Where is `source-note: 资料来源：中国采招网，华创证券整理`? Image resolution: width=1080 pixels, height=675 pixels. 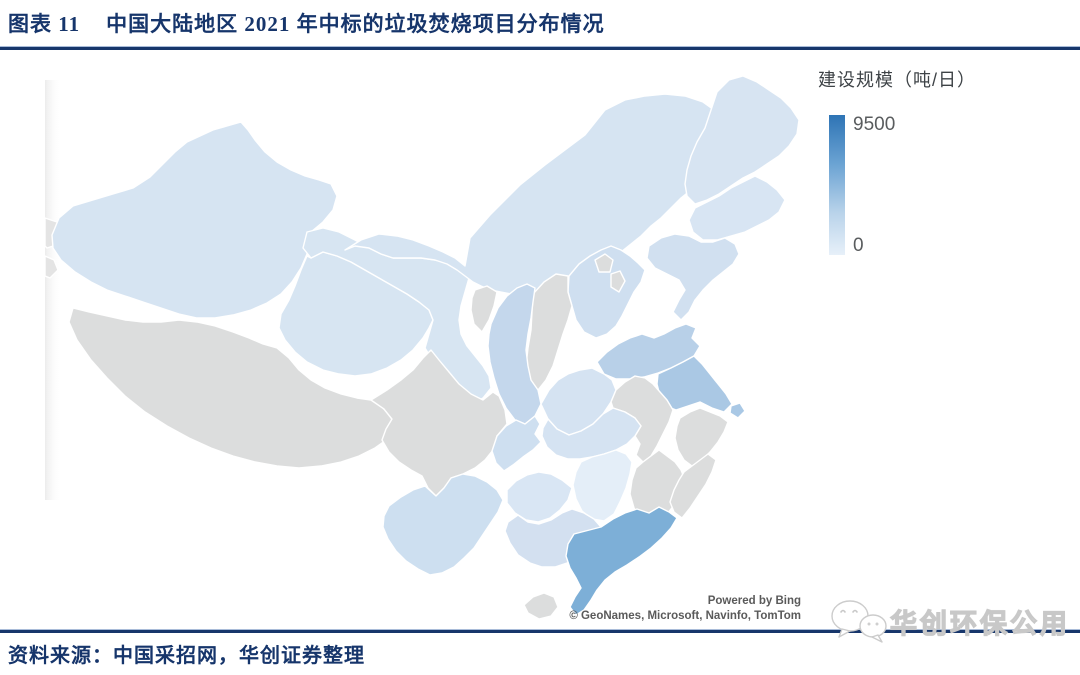 source-note: 资料来源：中国采招网，华创证券整理 is located at coordinates (186, 656).